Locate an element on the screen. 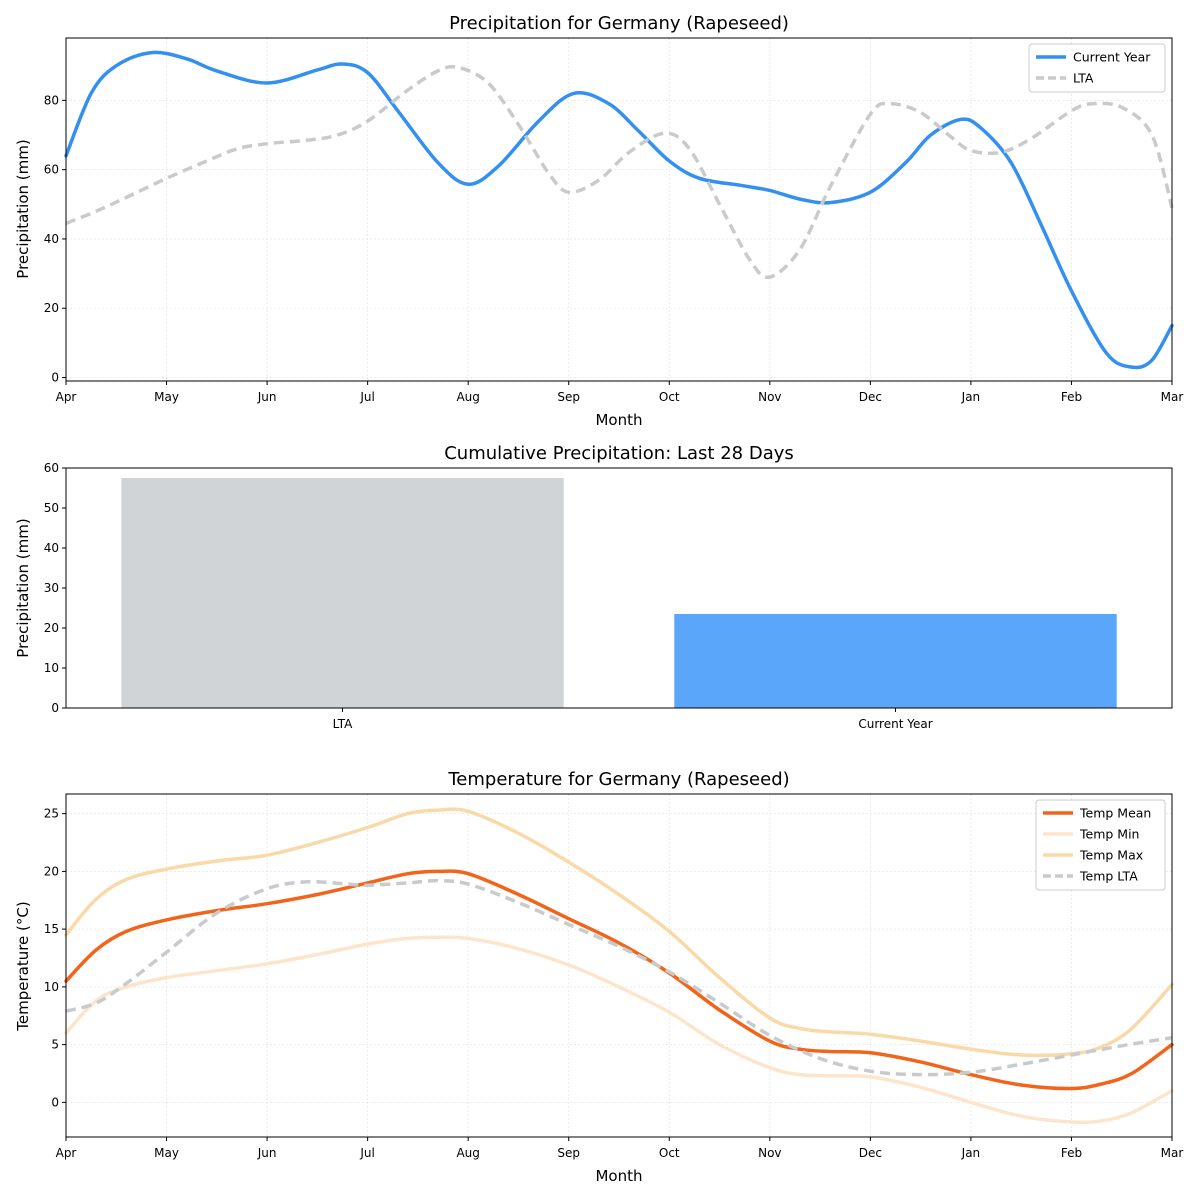  y-axis-ticks: 0 20 40 60 80 is located at coordinates (55, 239).